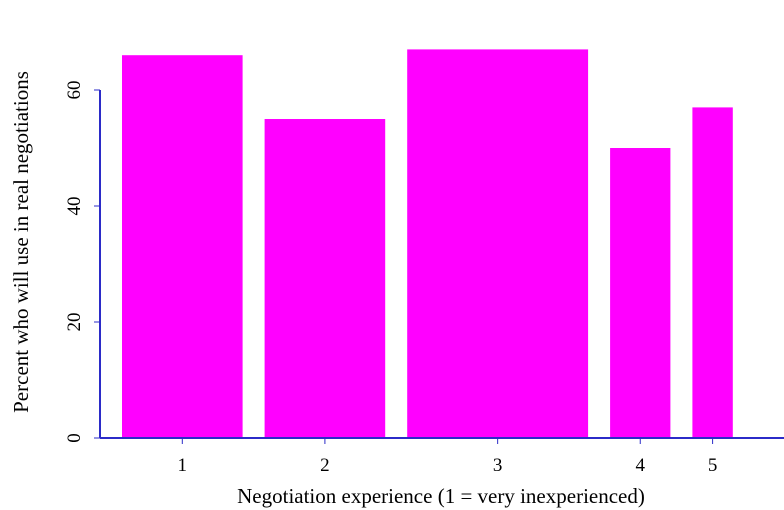 The image size is (784, 510). What do you see at coordinates (498, 465) in the screenshot?
I see `x-tick-label-3: 3` at bounding box center [498, 465].